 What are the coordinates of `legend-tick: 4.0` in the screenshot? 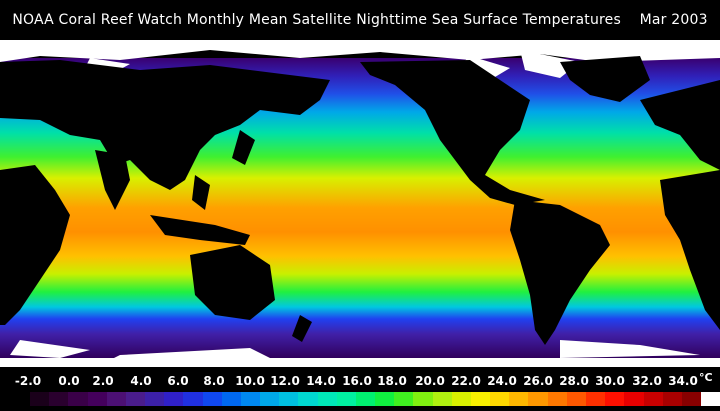 It's located at (141, 381).